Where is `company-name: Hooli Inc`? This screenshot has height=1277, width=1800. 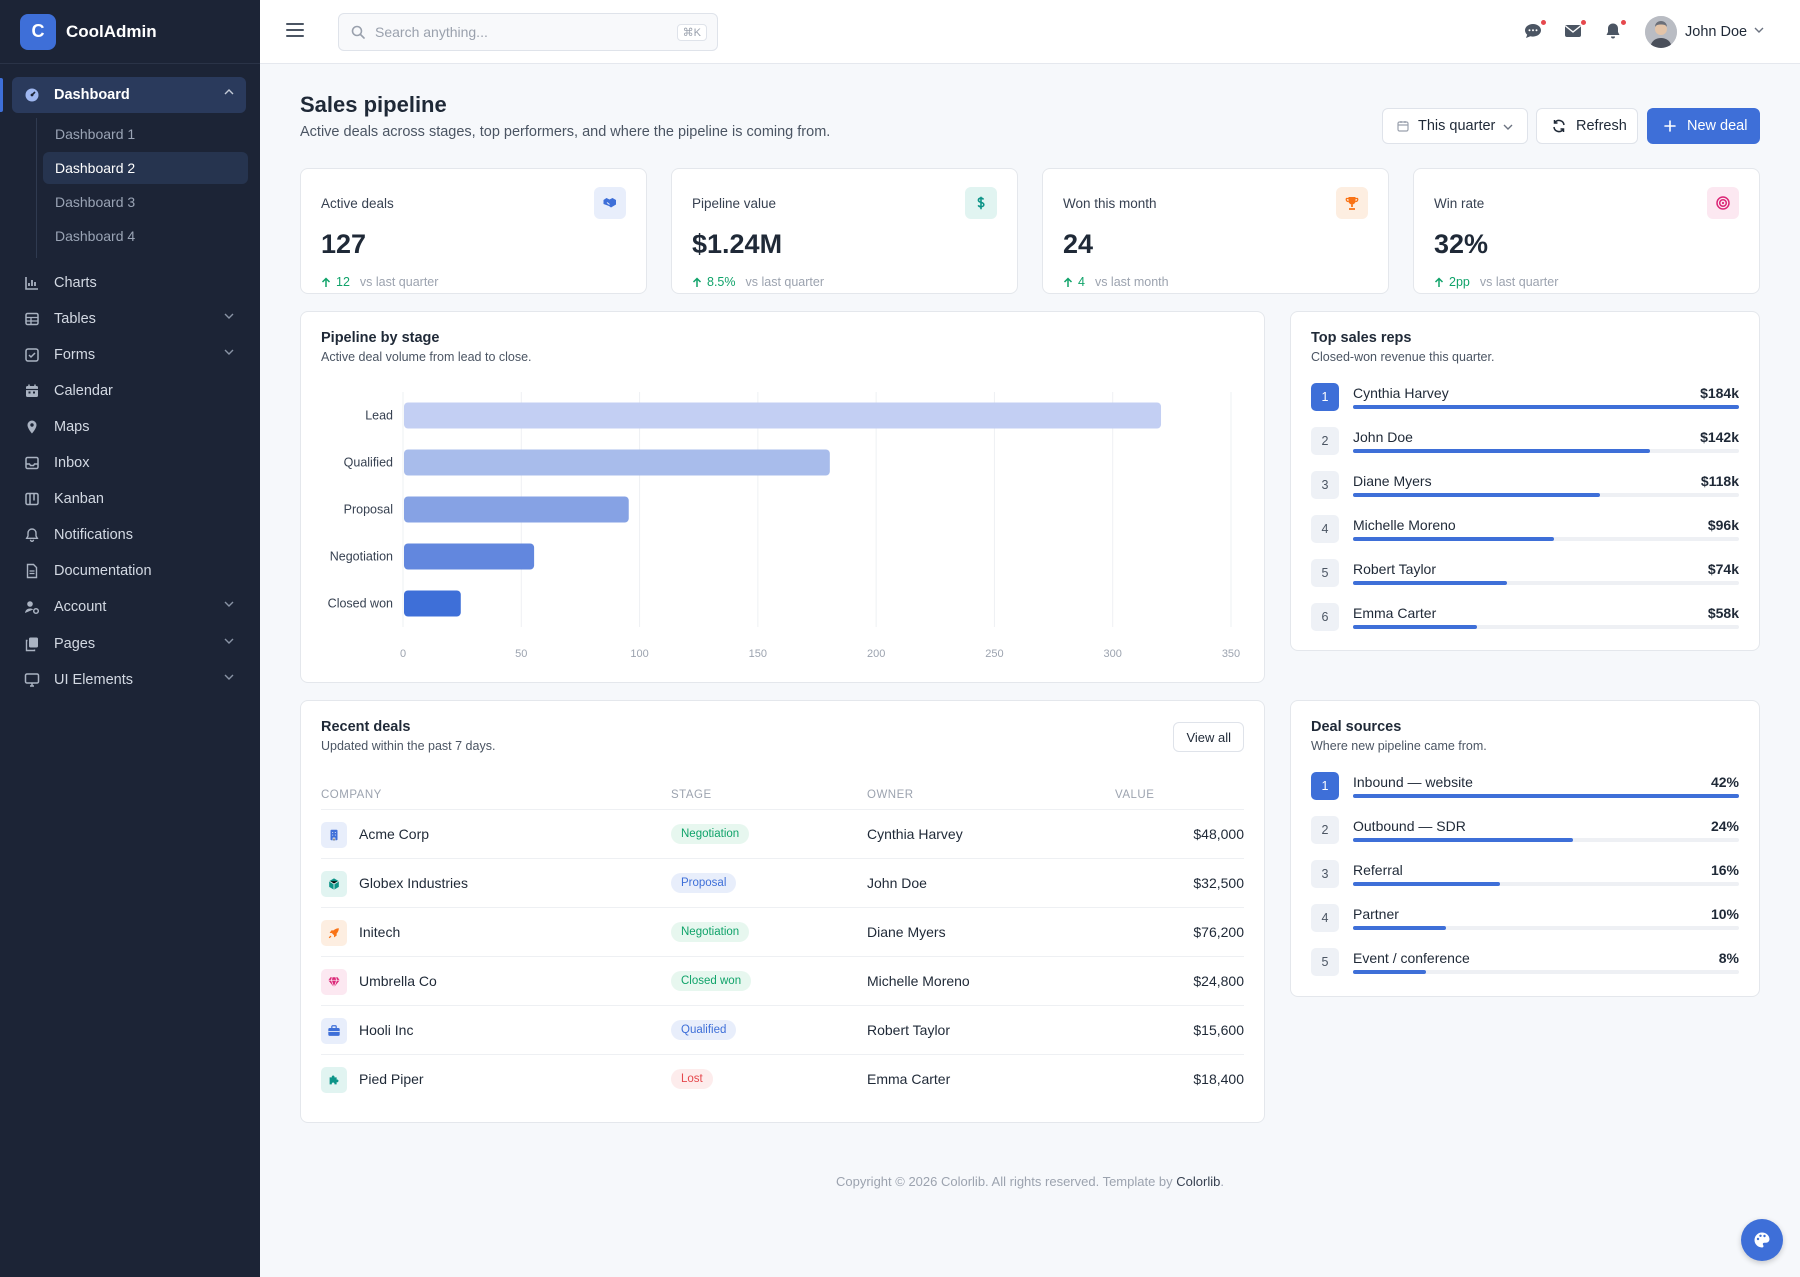
company-name: Hooli Inc is located at coordinates (386, 1030).